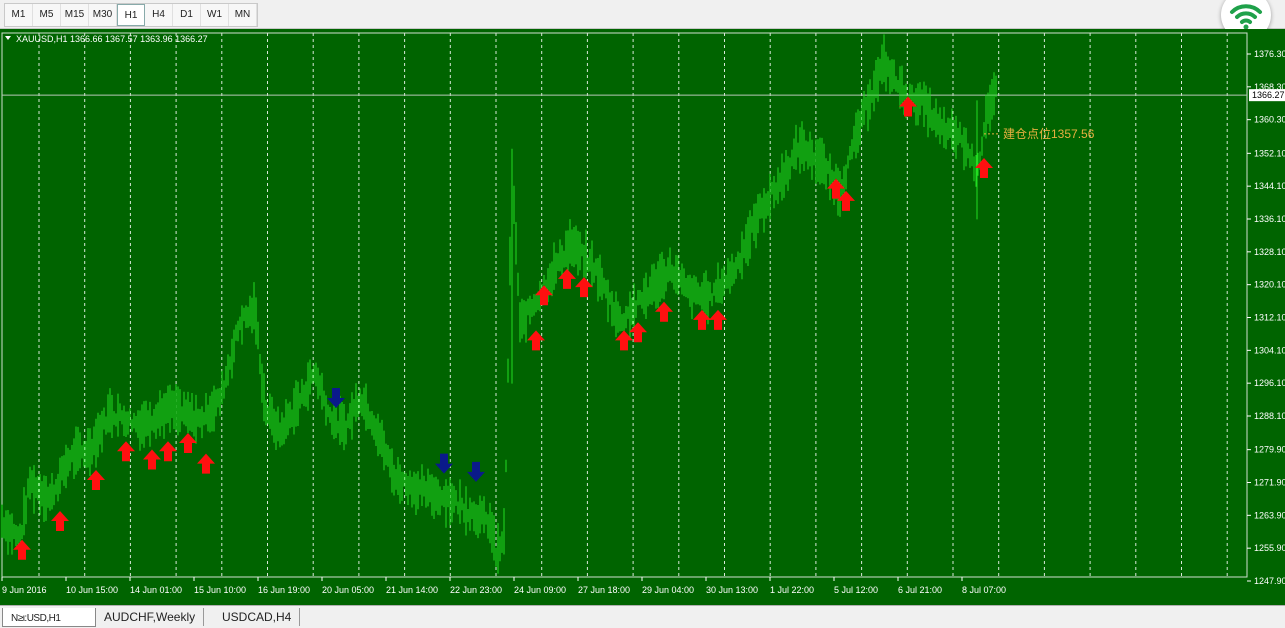 This screenshot has width=1285, height=628. I want to click on timeframe-button-m15: M15, so click(75, 15).